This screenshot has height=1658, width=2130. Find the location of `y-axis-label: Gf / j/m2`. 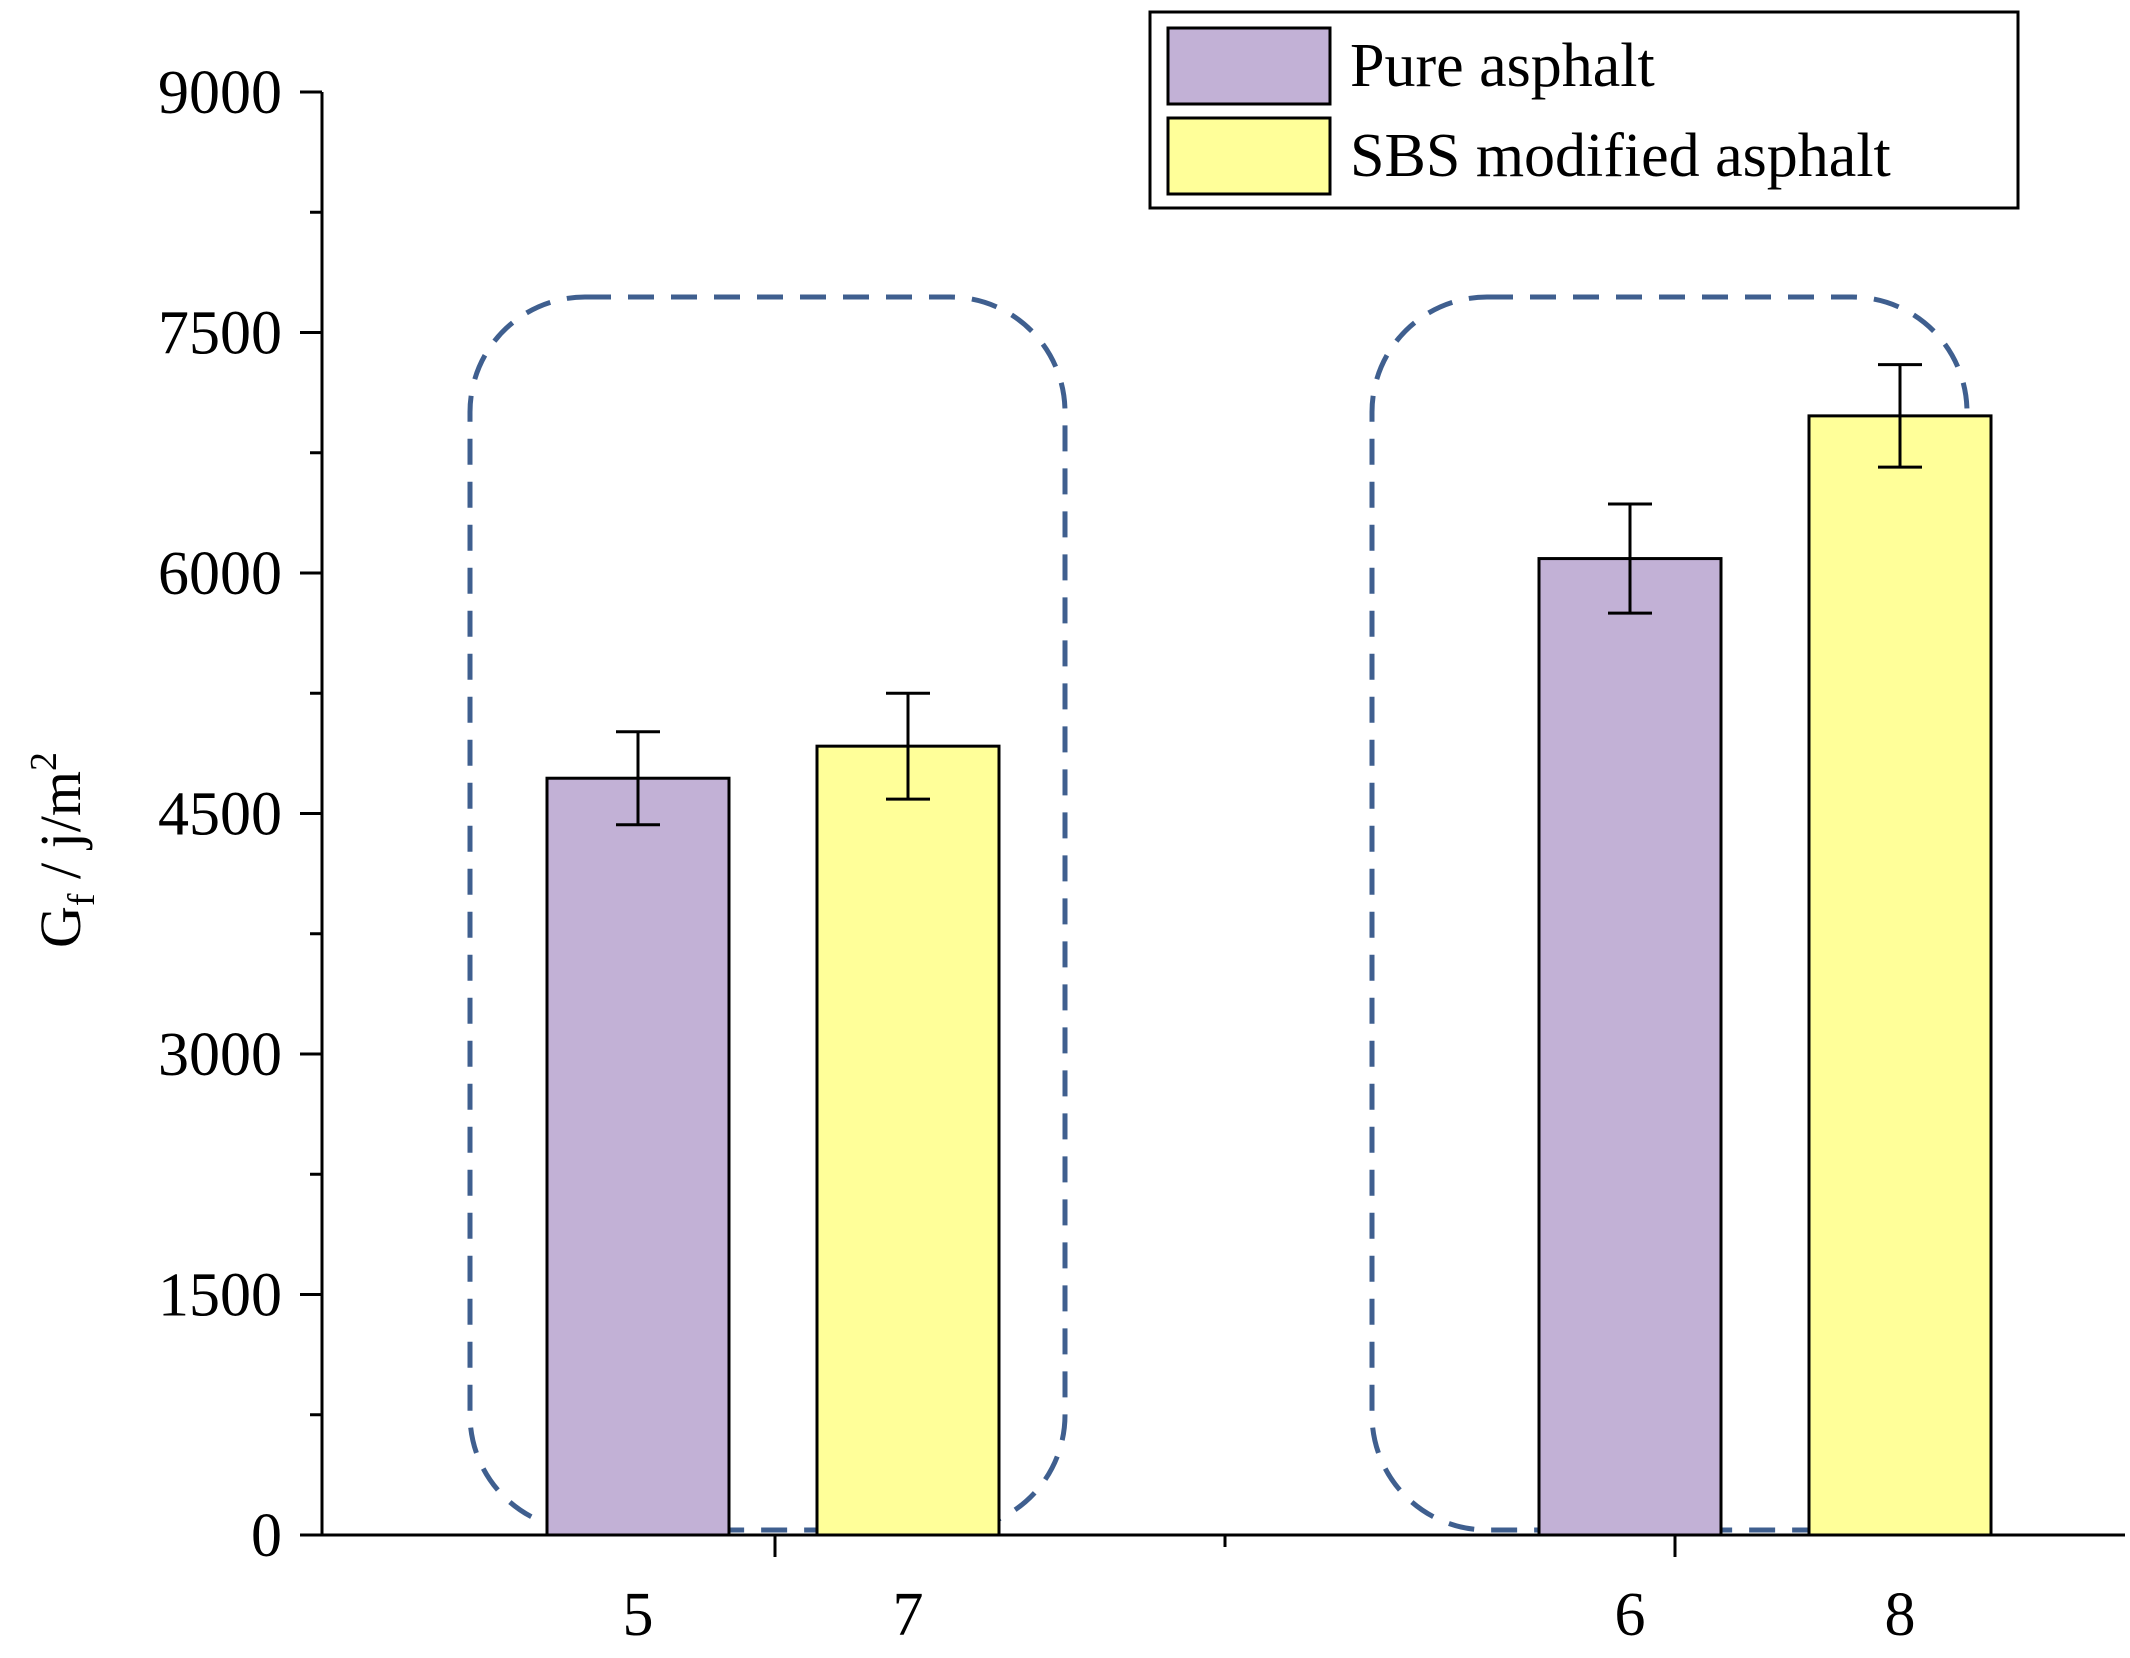

y-axis-label: Gf / j/m2 is located at coordinates (63, 850).